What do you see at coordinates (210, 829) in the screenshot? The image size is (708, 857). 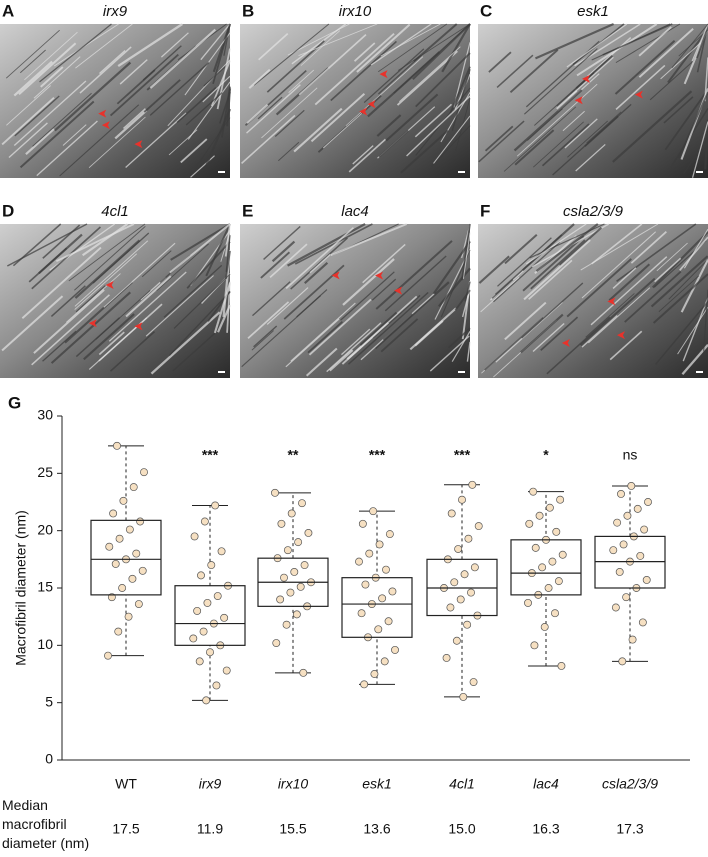 I see `median-value: 11.9` at bounding box center [210, 829].